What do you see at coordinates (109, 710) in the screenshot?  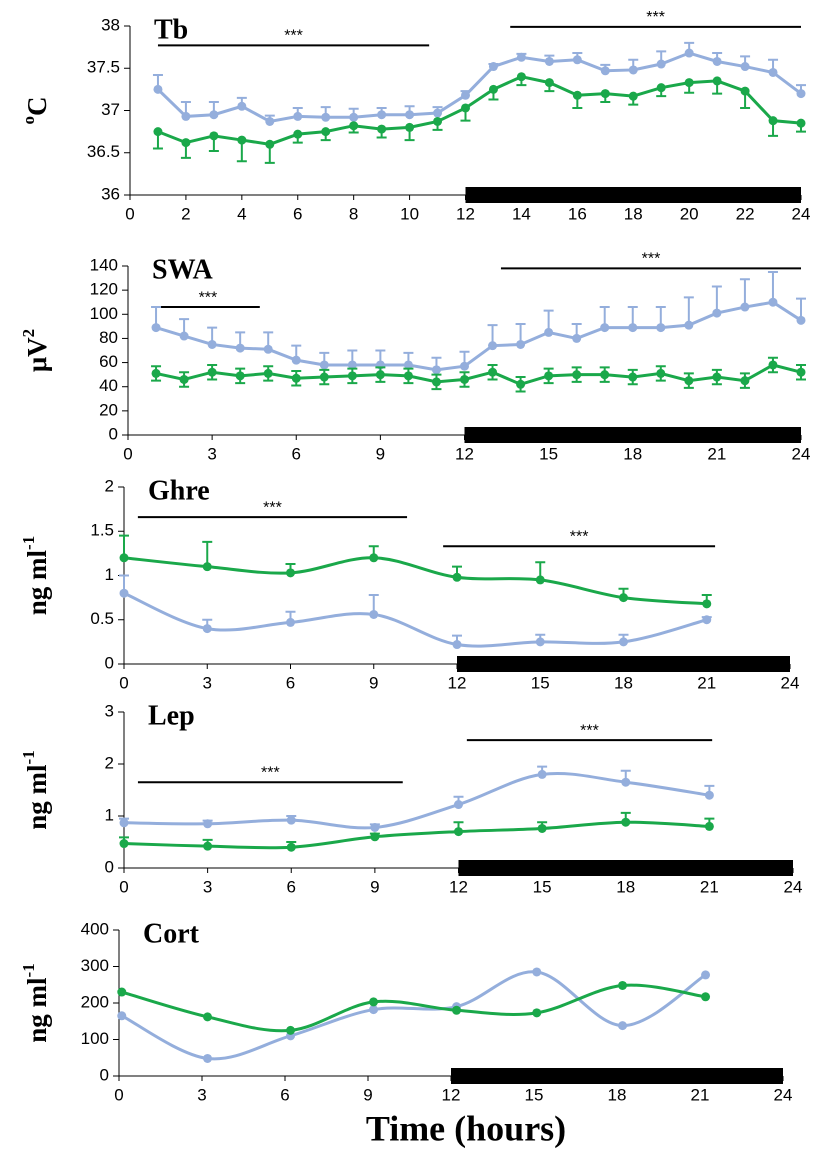 I see `y-tick-label: 3` at bounding box center [109, 710].